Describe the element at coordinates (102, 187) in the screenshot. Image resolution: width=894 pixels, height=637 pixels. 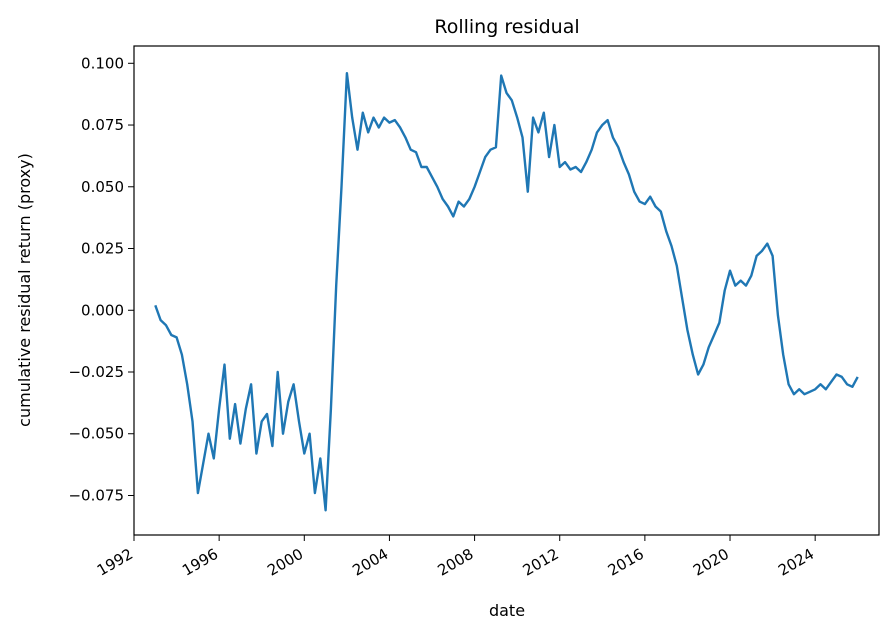
I see `y-tick-label: 0.050` at that location.